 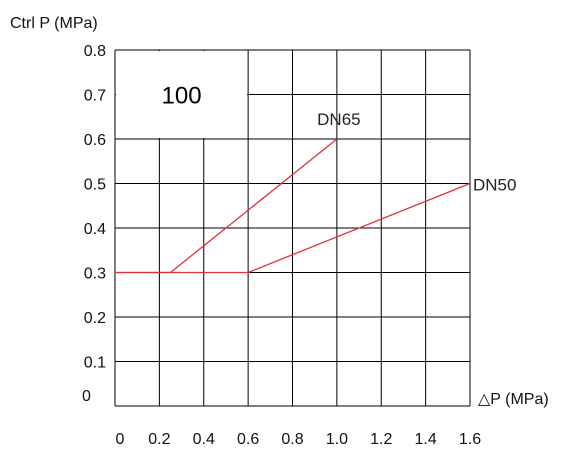 What do you see at coordinates (95, 51) in the screenshot?
I see `y-tick-label: 0.8` at bounding box center [95, 51].